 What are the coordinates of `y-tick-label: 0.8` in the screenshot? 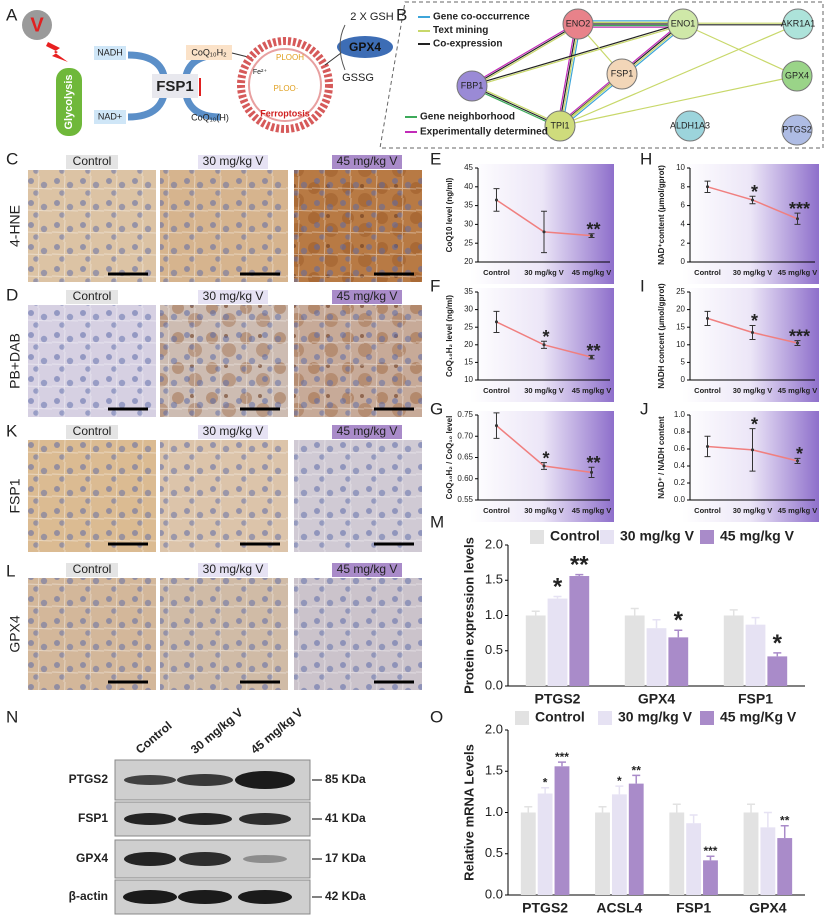 It's located at (680, 431).